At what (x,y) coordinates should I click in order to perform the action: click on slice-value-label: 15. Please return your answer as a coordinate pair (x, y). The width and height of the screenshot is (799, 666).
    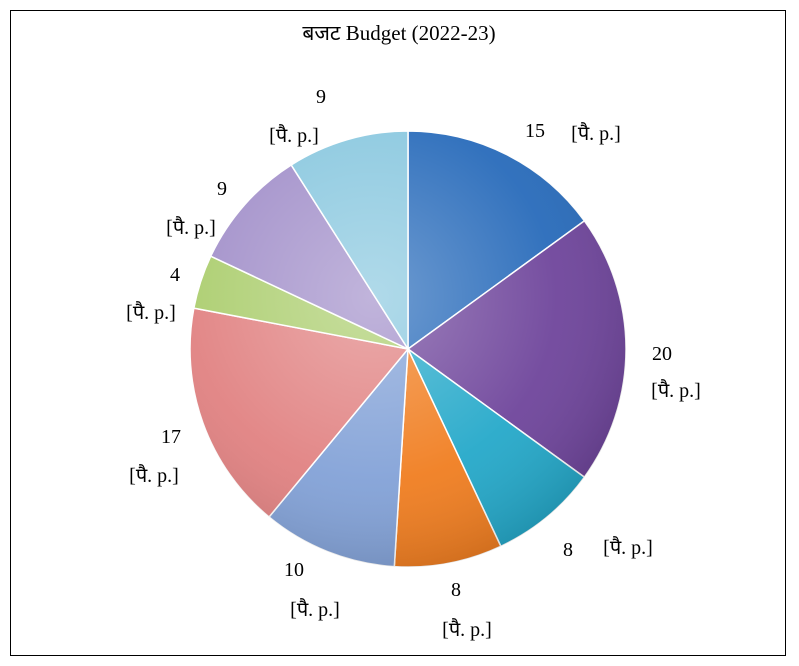
    Looking at the image, I should click on (535, 131).